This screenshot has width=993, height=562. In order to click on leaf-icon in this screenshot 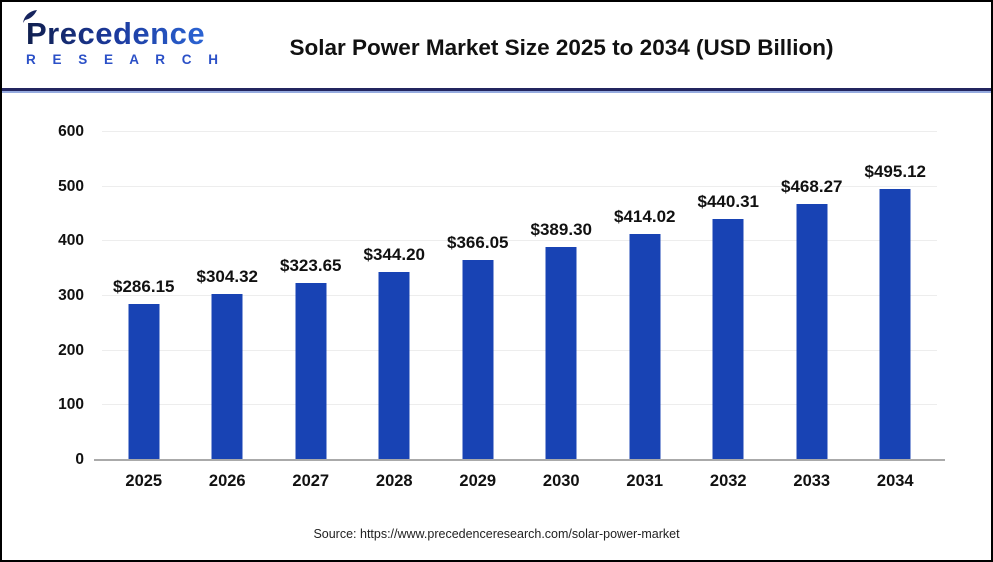, I will do `click(30, 16)`.